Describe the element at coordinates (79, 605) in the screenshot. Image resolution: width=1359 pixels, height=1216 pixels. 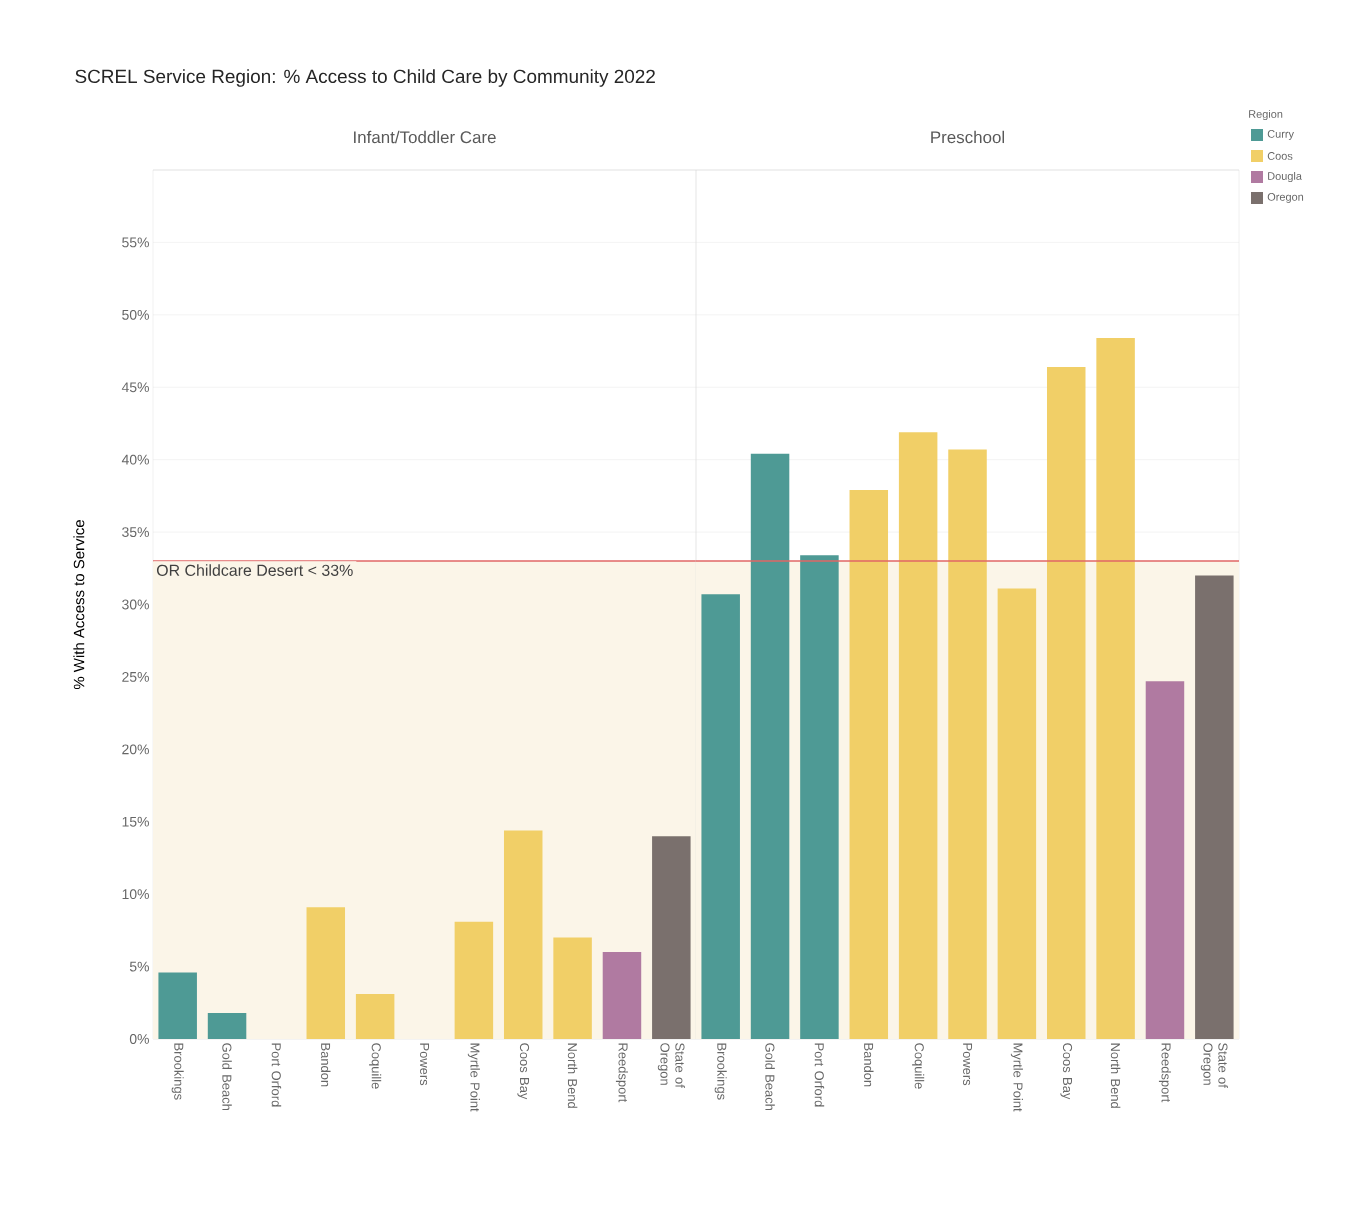
I see `y-axis-title: % With Access to Service` at that location.